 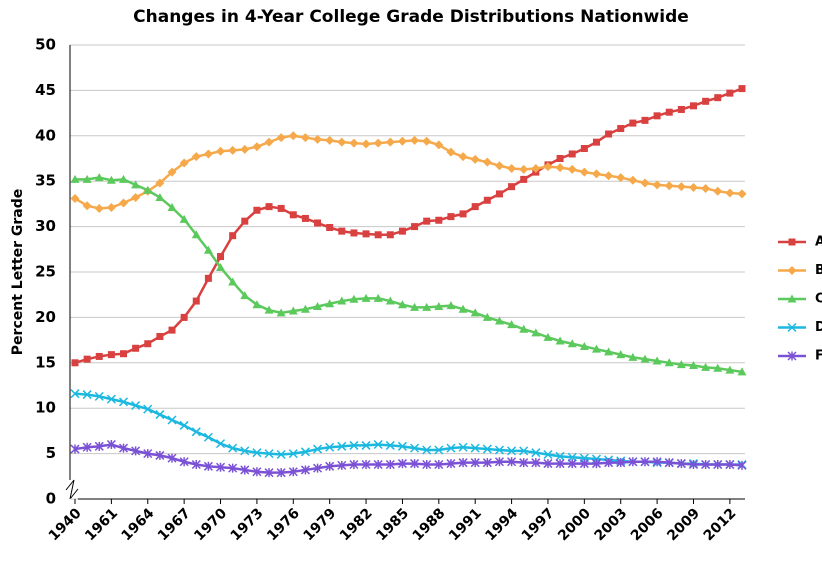 What do you see at coordinates (65, 524) in the screenshot?
I see `x-tick-label: 1940` at bounding box center [65, 524].